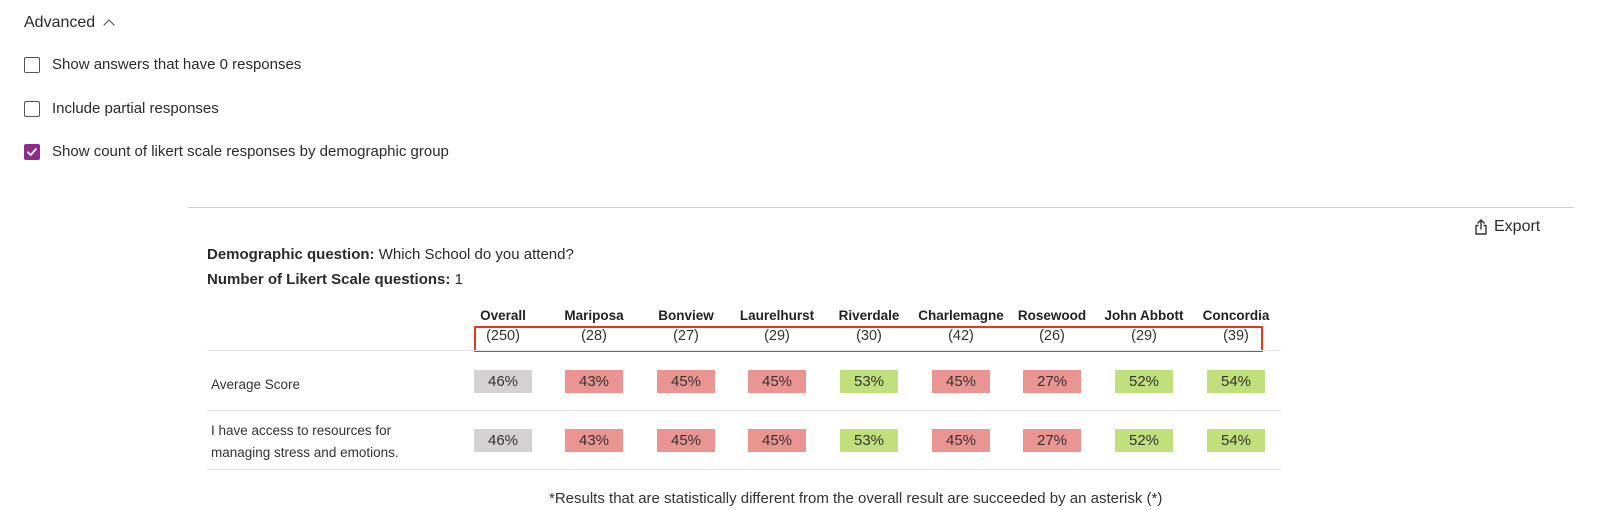  What do you see at coordinates (503, 336) in the screenshot?
I see `column-count: (250)` at bounding box center [503, 336].